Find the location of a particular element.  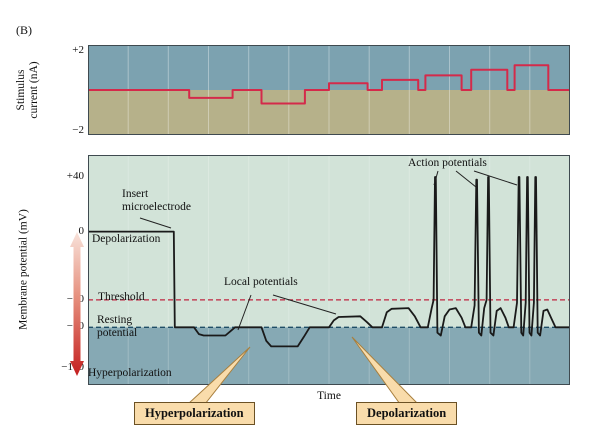

stimulus-ylabel: Stimulus current (nA) is located at coordinates (28, 90).